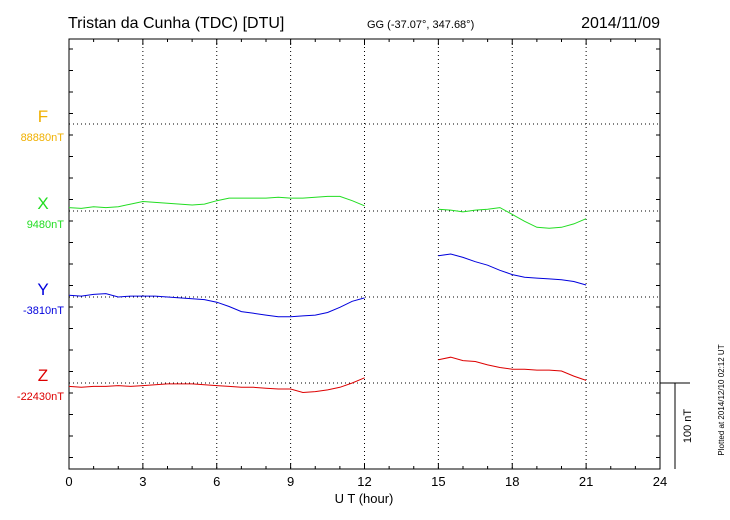 This screenshot has width=730, height=520. I want to click on series-name-y: Y, so click(42, 289).